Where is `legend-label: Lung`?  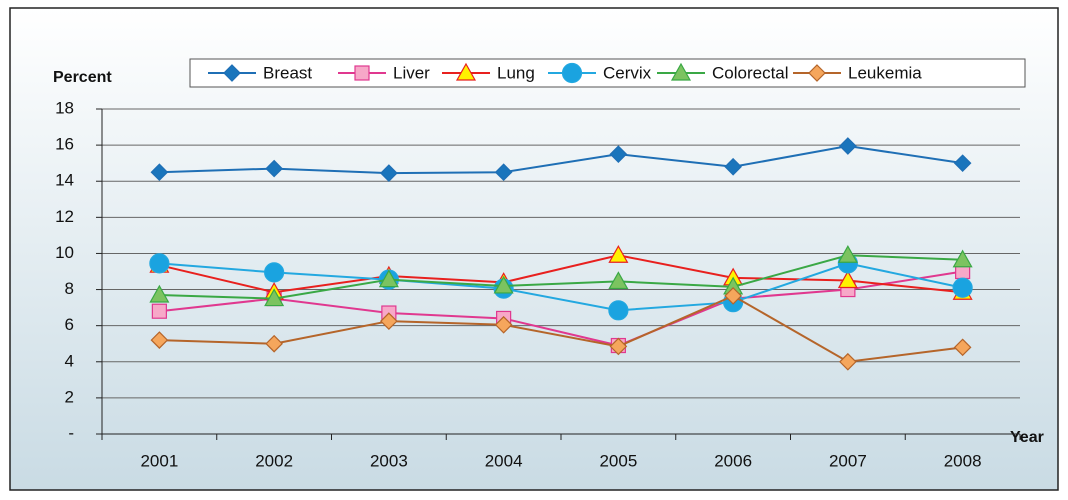 legend-label: Lung is located at coordinates (516, 72).